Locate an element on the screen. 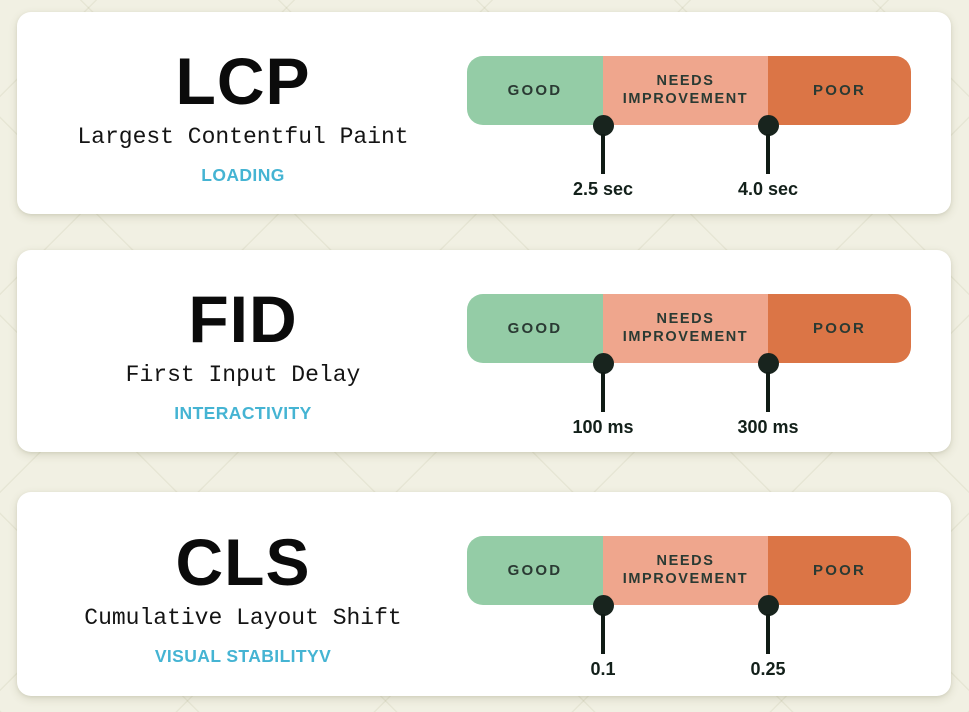 The image size is (969, 712). threshold-value-label: 4.0 sec is located at coordinates (768, 189).